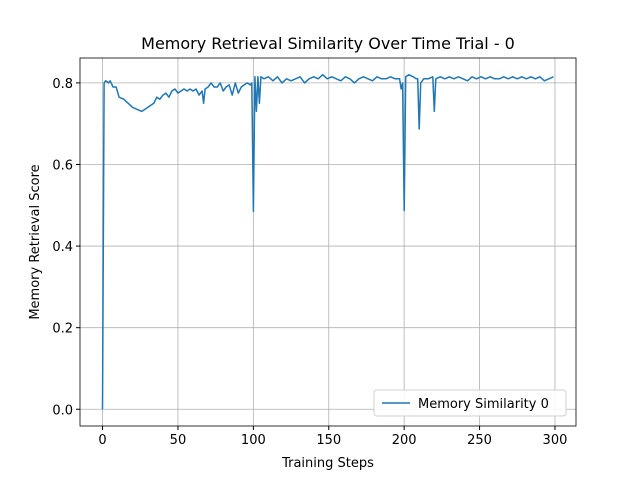 This screenshot has height=484, width=640. What do you see at coordinates (555, 440) in the screenshot?
I see `x-tick-label: 300` at bounding box center [555, 440].